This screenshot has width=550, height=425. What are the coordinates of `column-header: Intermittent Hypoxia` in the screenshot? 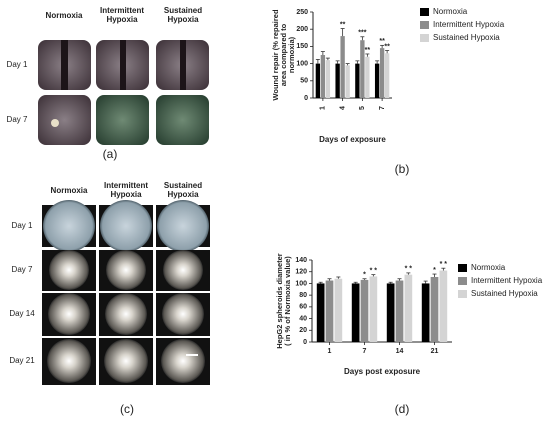 It's located at (122, 15).